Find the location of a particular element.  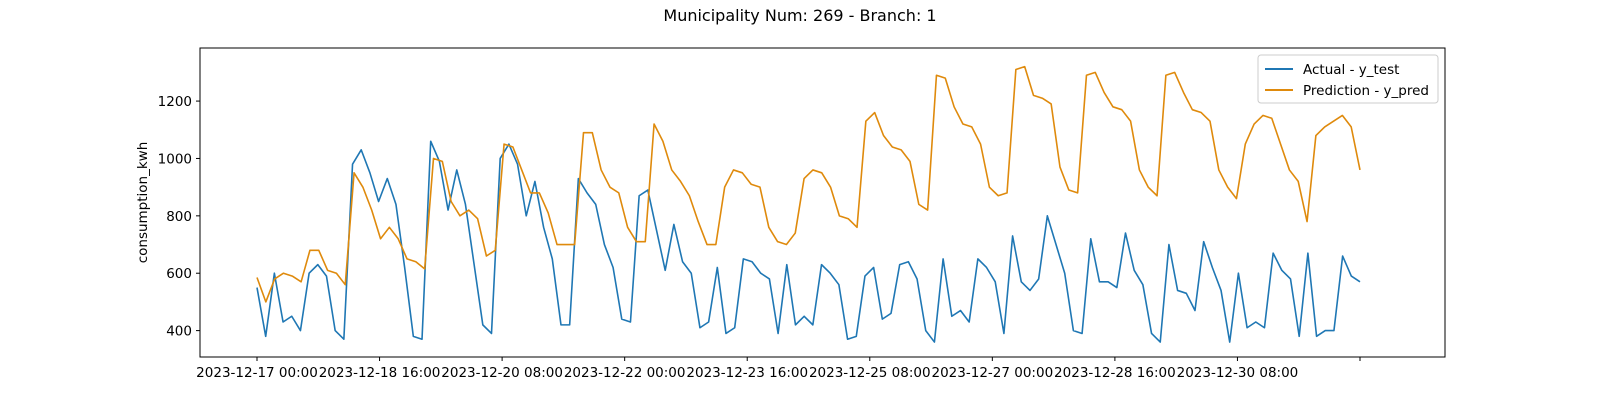

y-tick-label: 1000 is located at coordinates (175, 159).